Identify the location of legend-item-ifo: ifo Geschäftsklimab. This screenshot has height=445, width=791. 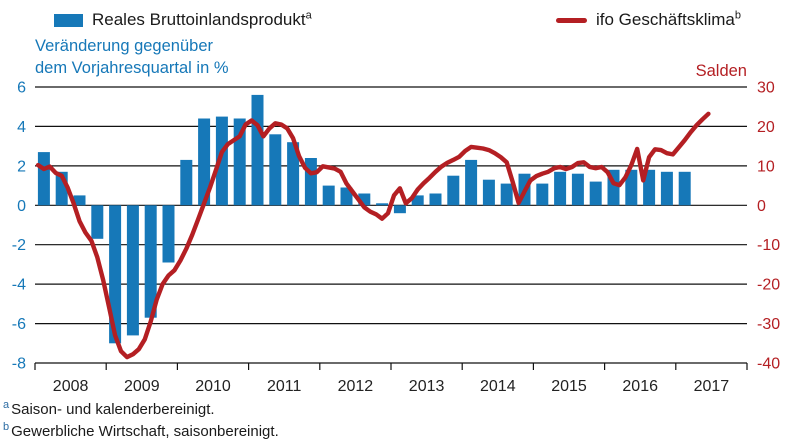
(648, 20).